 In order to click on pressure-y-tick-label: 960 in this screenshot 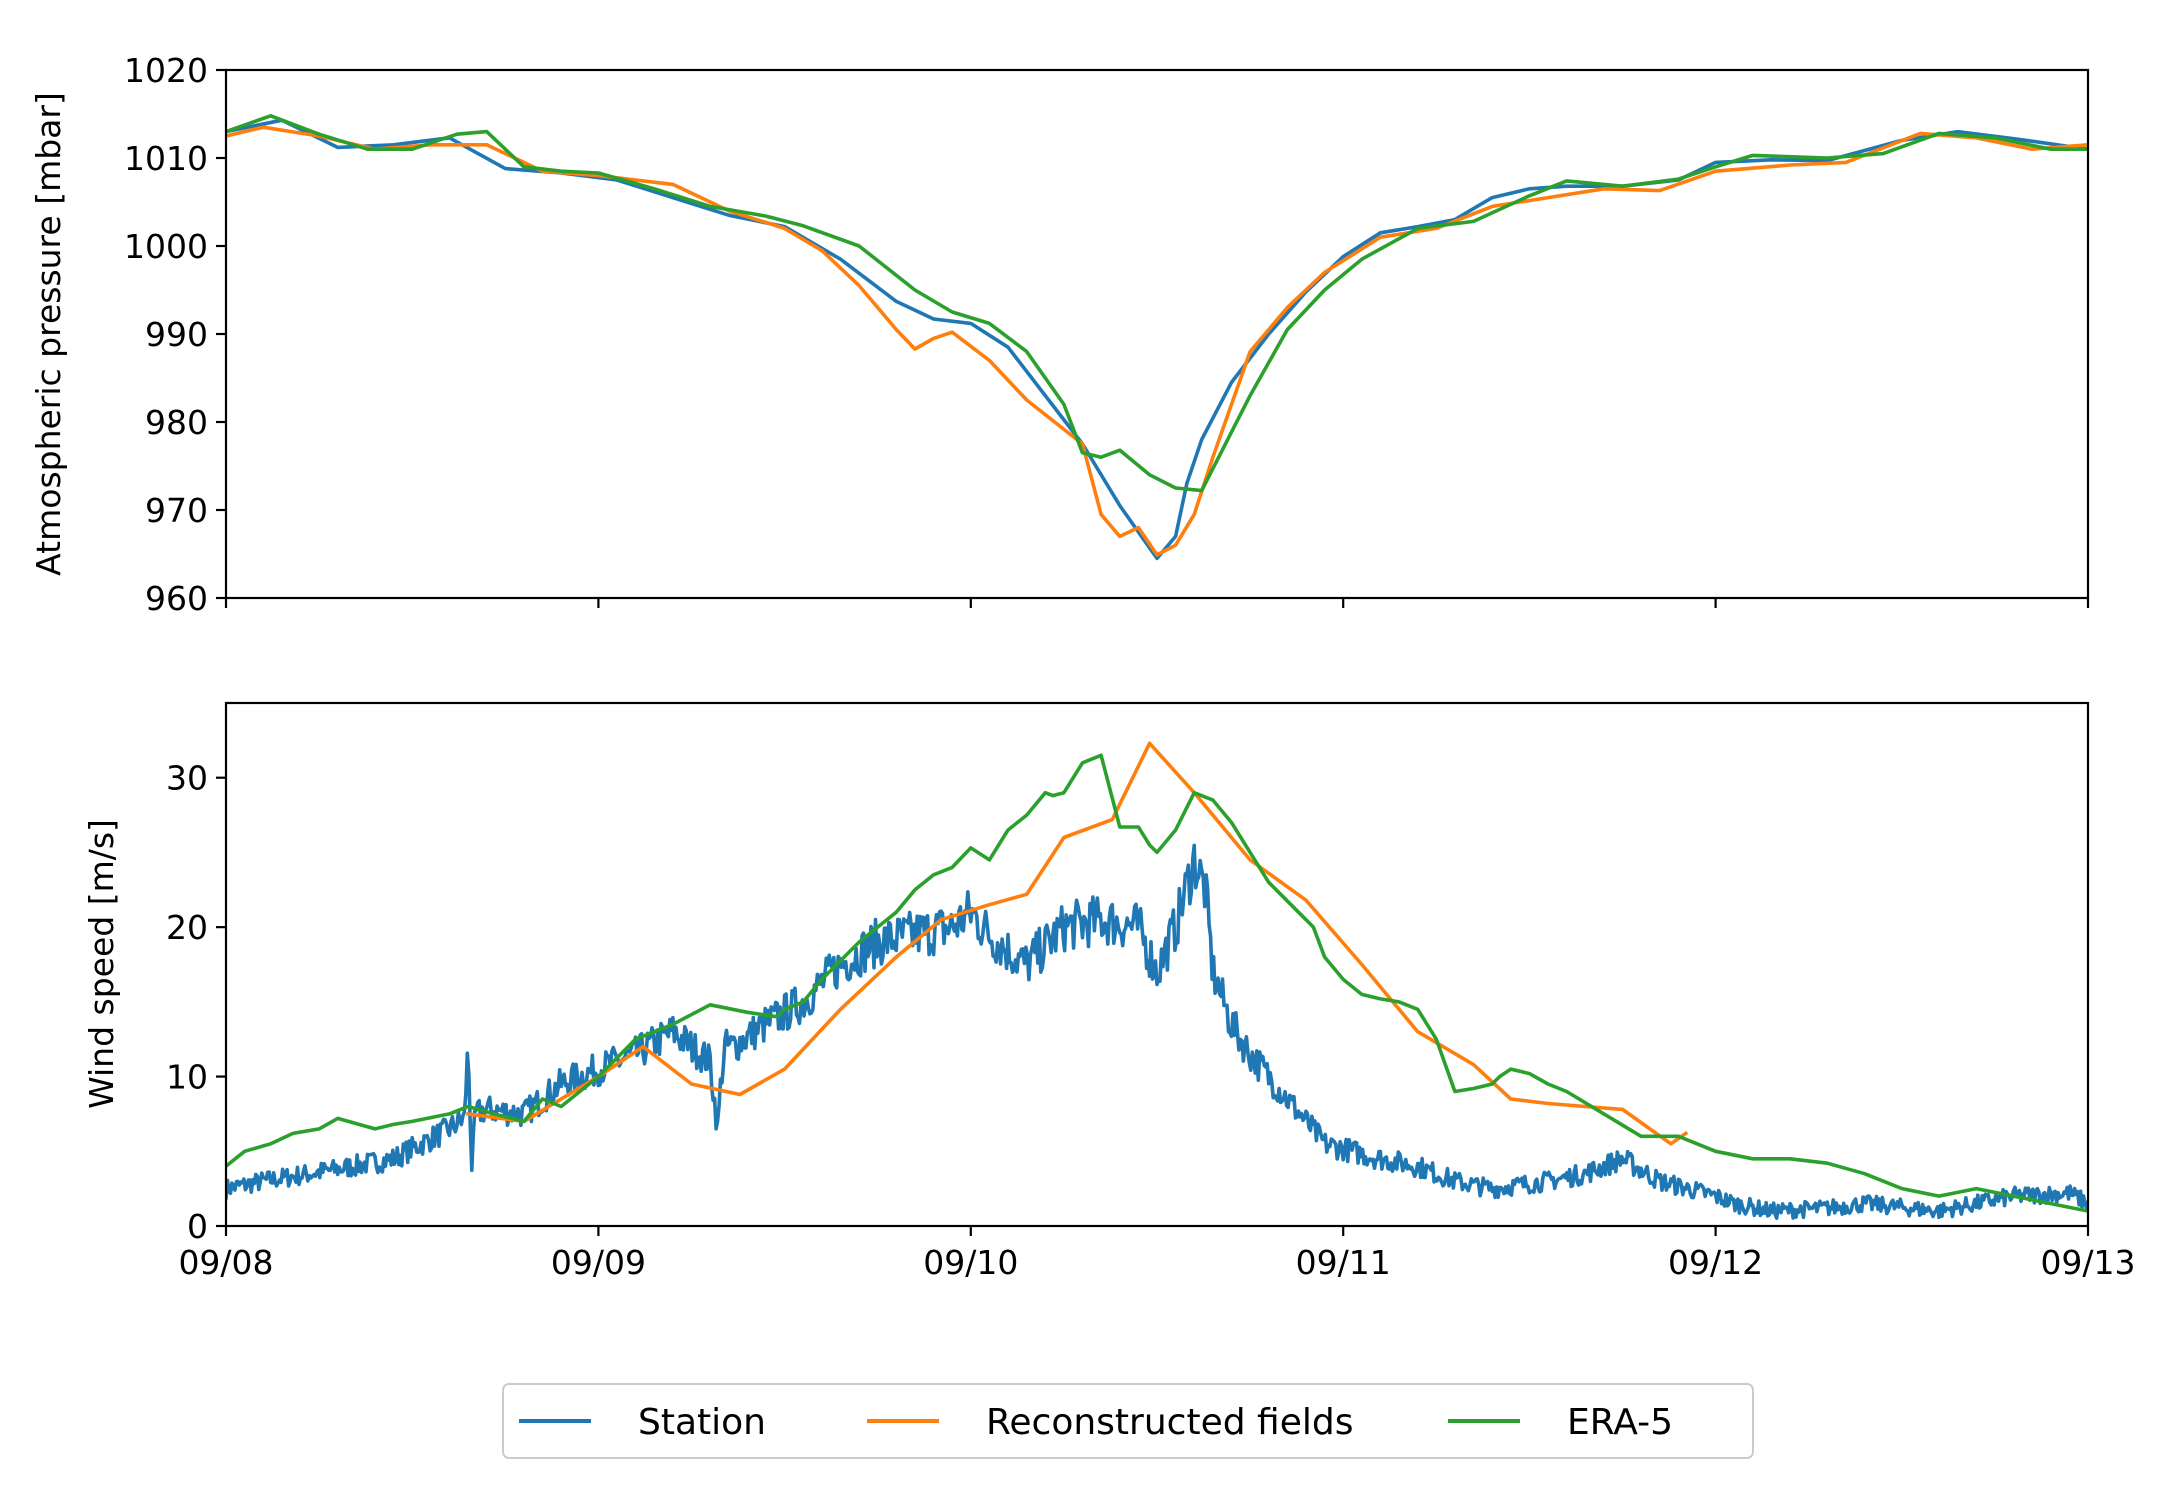, I will do `click(176, 598)`.